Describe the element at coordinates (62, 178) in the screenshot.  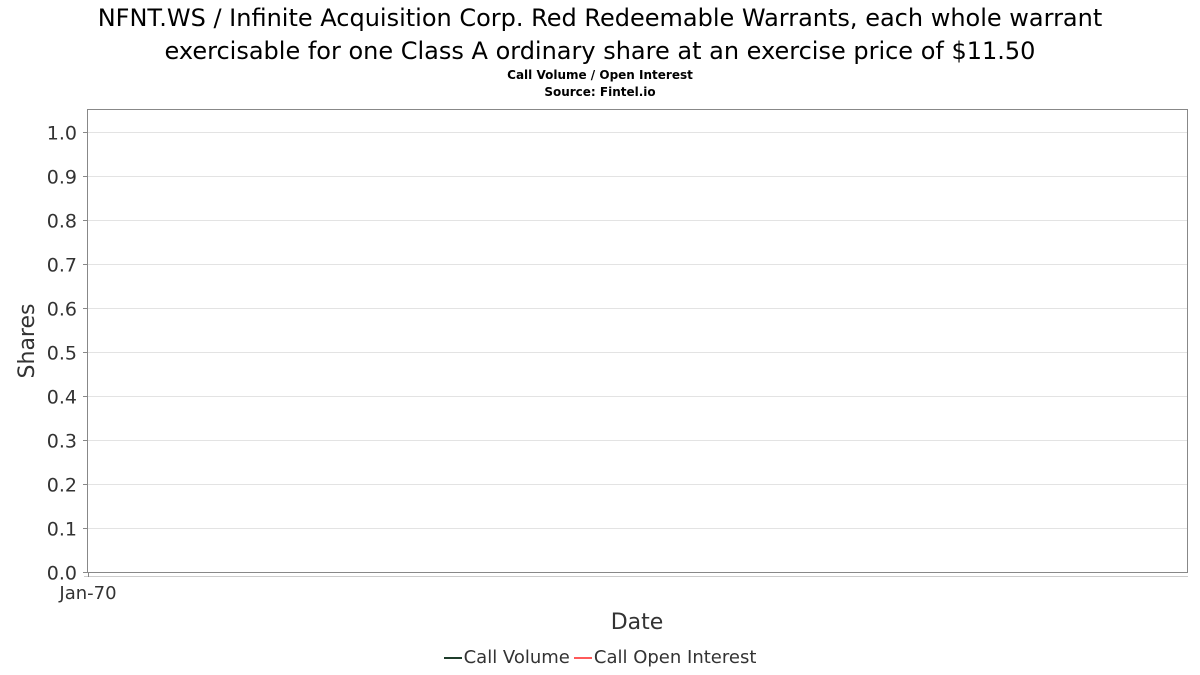
I see `y-tick-label: 0.9` at that location.